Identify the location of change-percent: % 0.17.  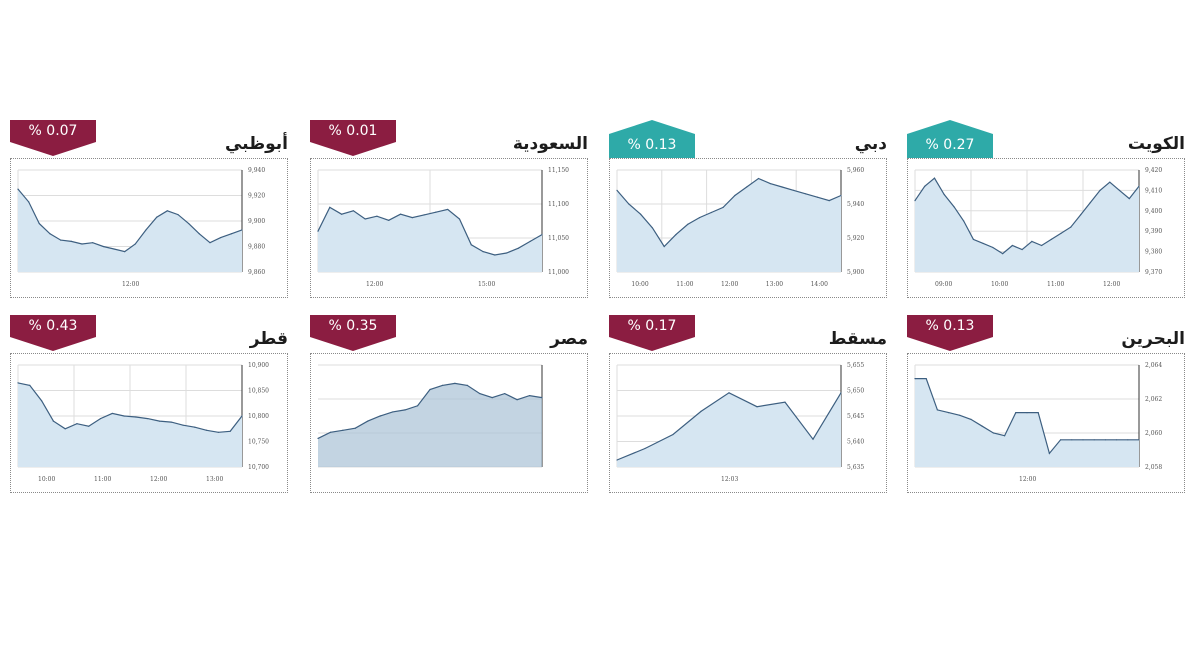
(652, 326).